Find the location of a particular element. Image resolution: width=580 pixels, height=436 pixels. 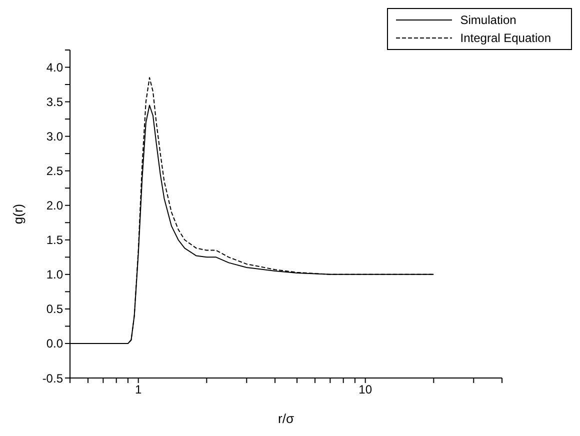

x-tick-label: 10 is located at coordinates (365, 389).